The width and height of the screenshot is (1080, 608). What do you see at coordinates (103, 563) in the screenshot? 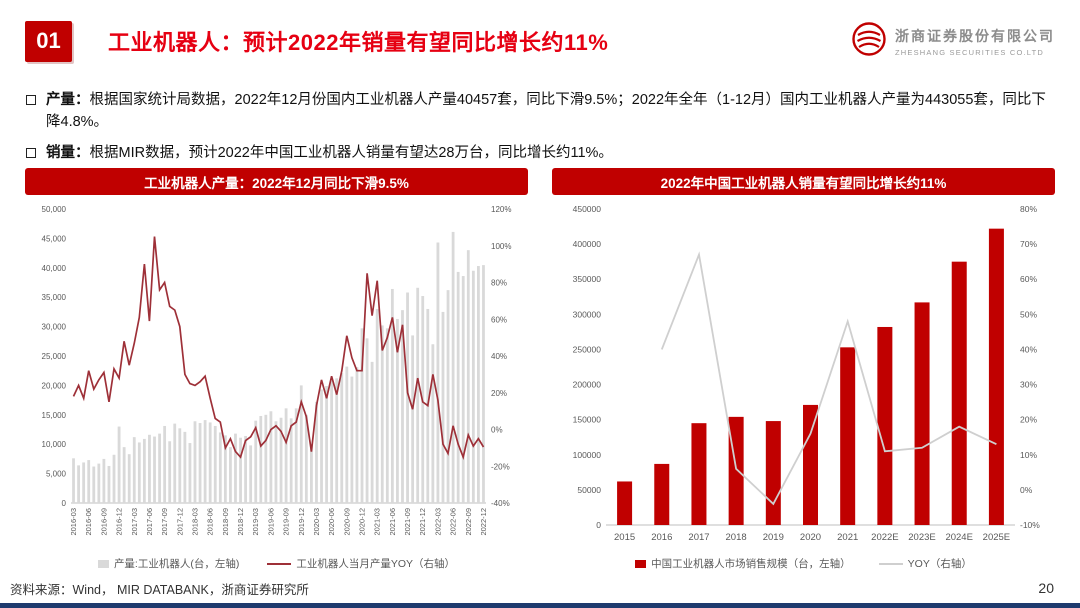
I see `bar-swatch-icon` at bounding box center [103, 563].